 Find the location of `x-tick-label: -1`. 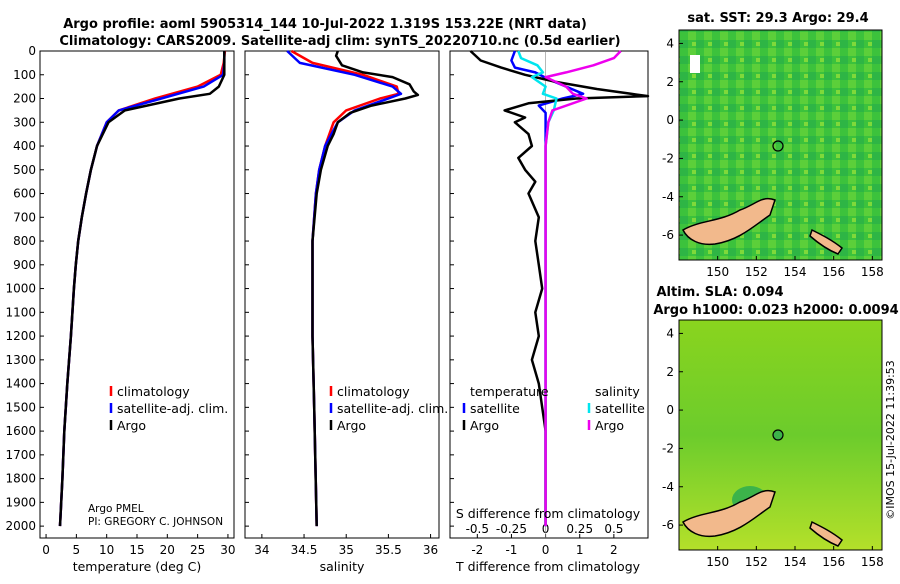

x-tick-label: -1 is located at coordinates (511, 550).